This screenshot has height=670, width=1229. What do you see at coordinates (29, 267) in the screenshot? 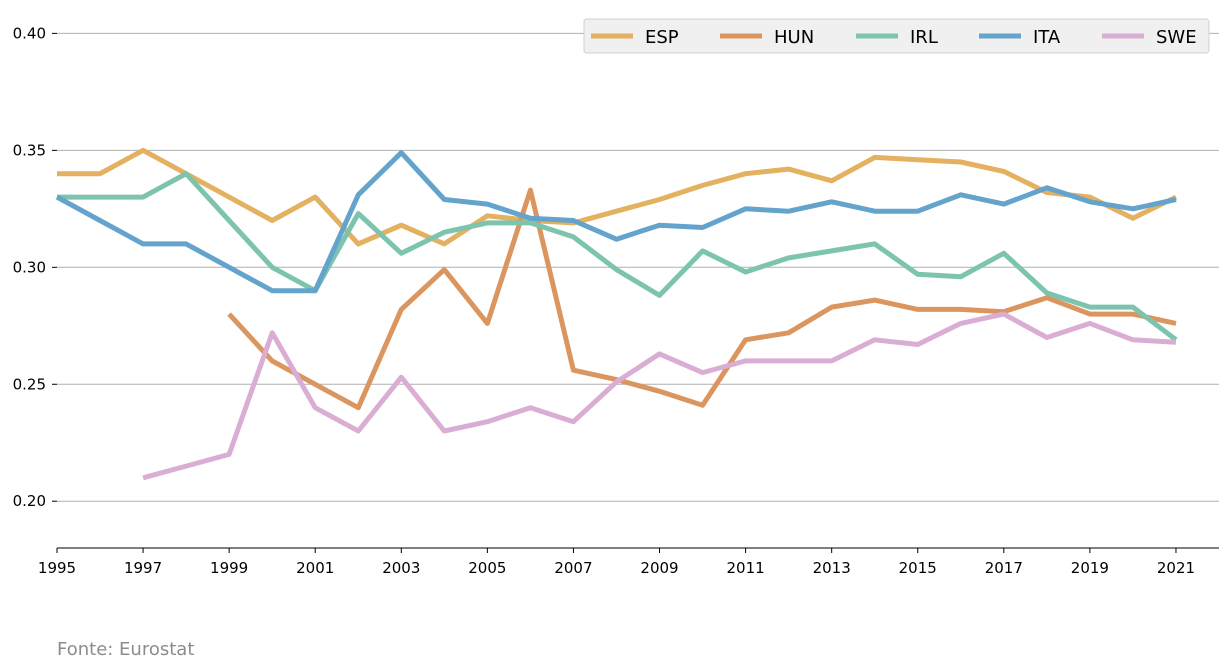
I see `y-tick-label: 0.30` at bounding box center [29, 267].